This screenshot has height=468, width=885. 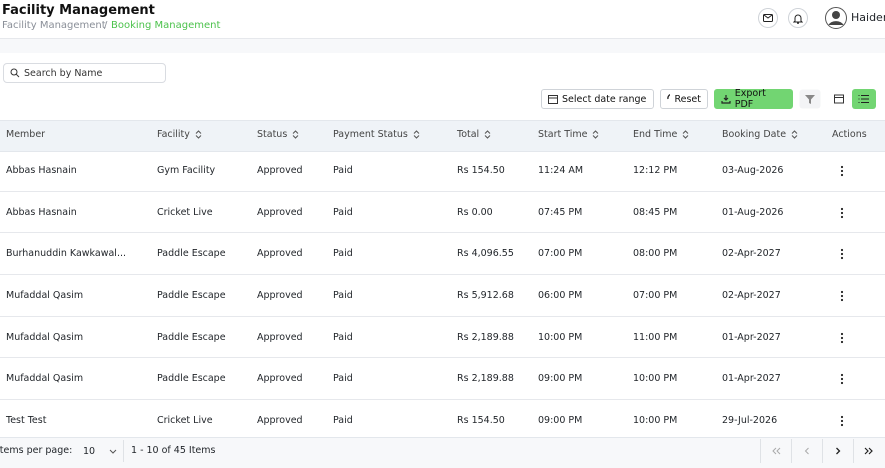 I want to click on table-cell: Rs 4,096.55, so click(x=485, y=254).